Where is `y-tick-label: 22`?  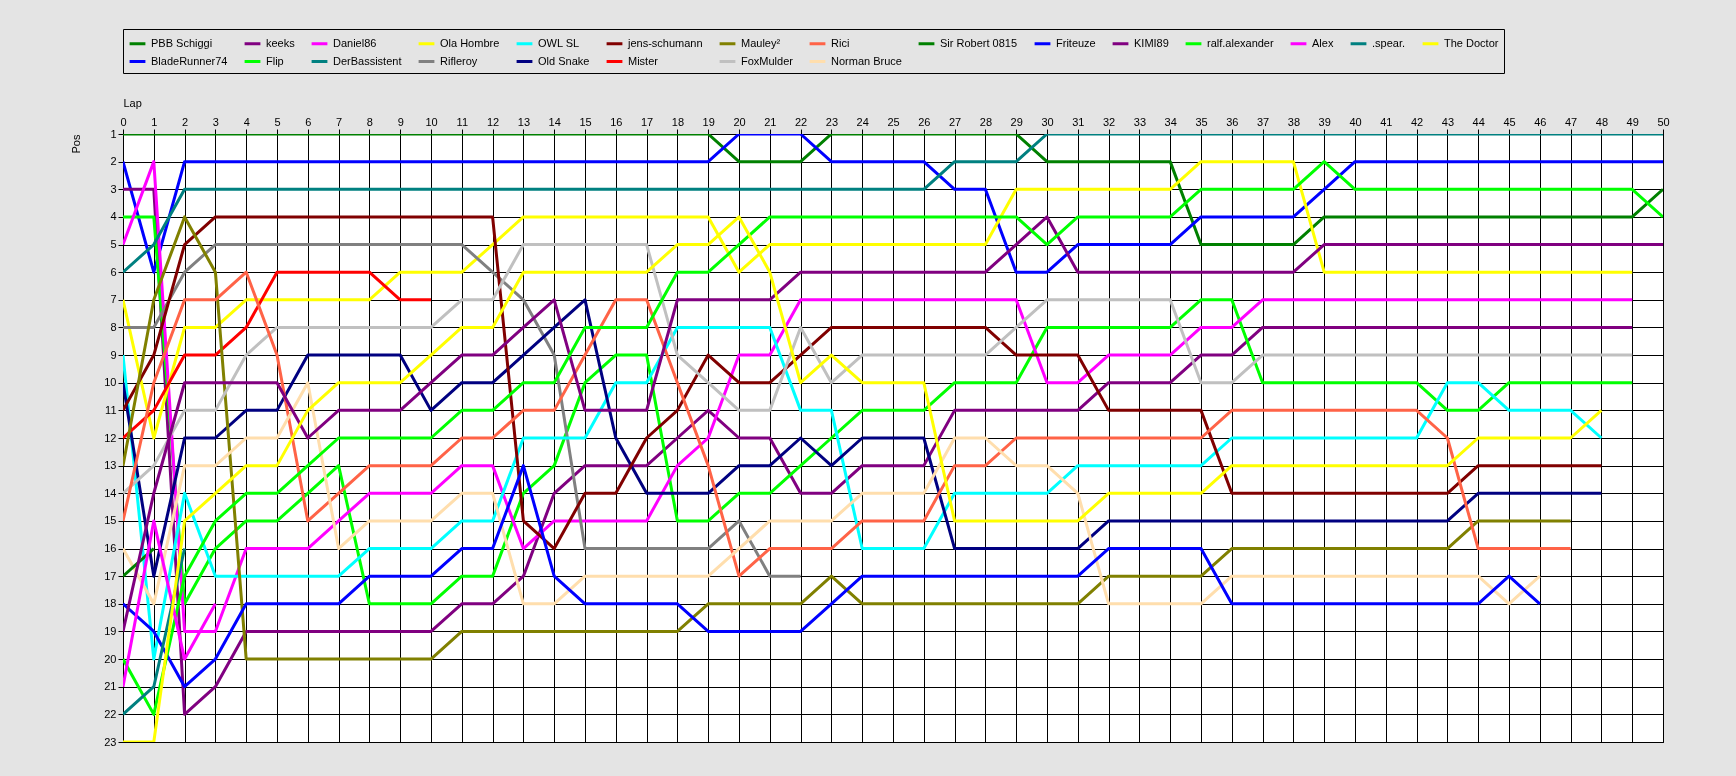
y-tick-label: 22 is located at coordinates (110, 713).